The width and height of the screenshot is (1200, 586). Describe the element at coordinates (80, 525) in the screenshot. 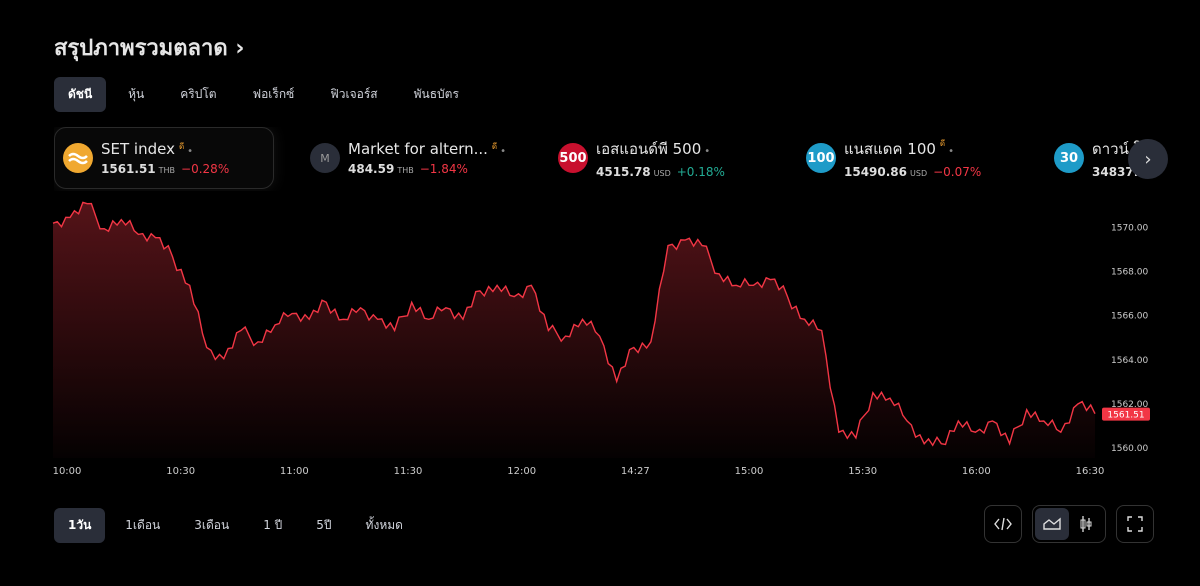

I see `range-0: 1วัน` at that location.